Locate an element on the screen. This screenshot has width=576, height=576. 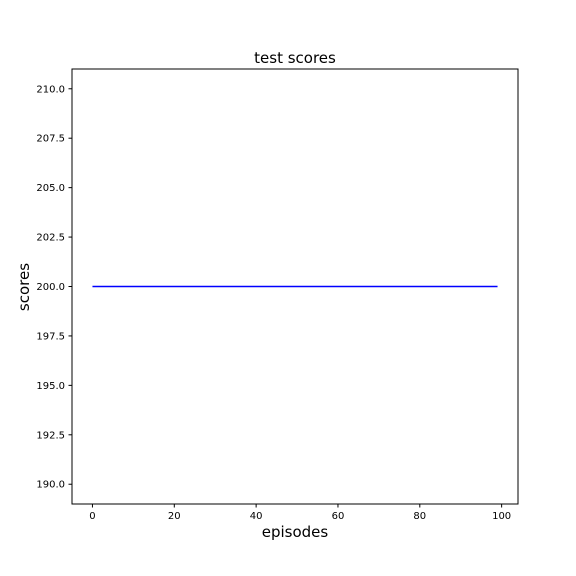
y-tick-label: 205.0 is located at coordinates (50, 188).